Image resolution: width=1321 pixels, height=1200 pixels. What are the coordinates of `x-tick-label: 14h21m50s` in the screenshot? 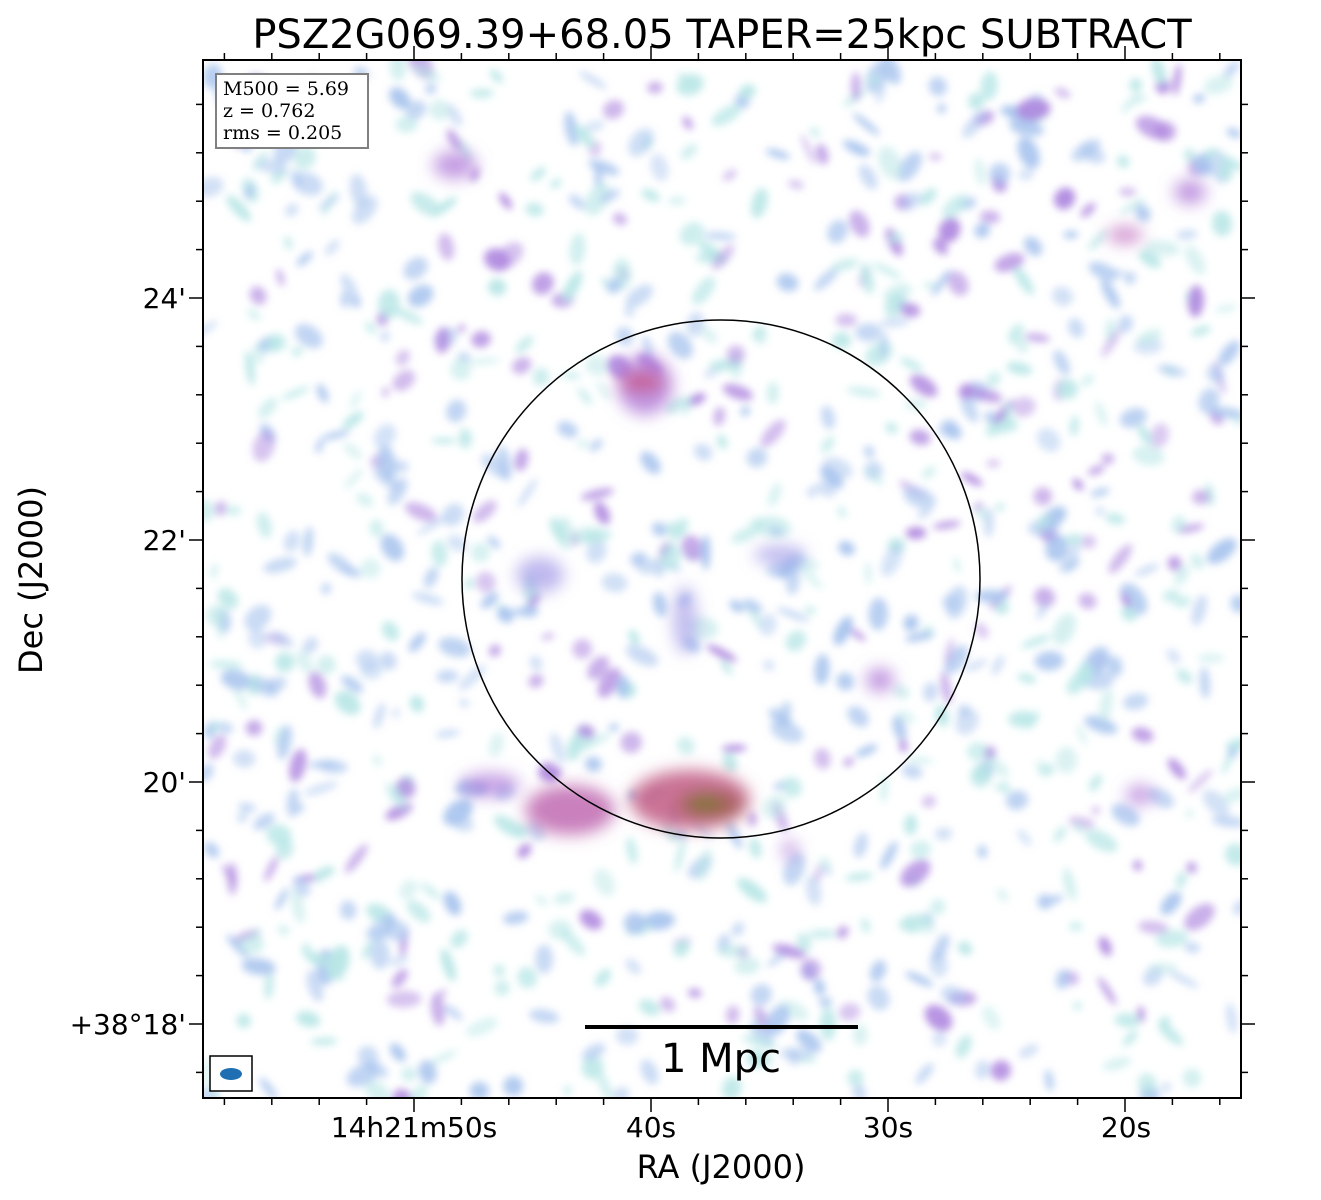 It's located at (414, 1127).